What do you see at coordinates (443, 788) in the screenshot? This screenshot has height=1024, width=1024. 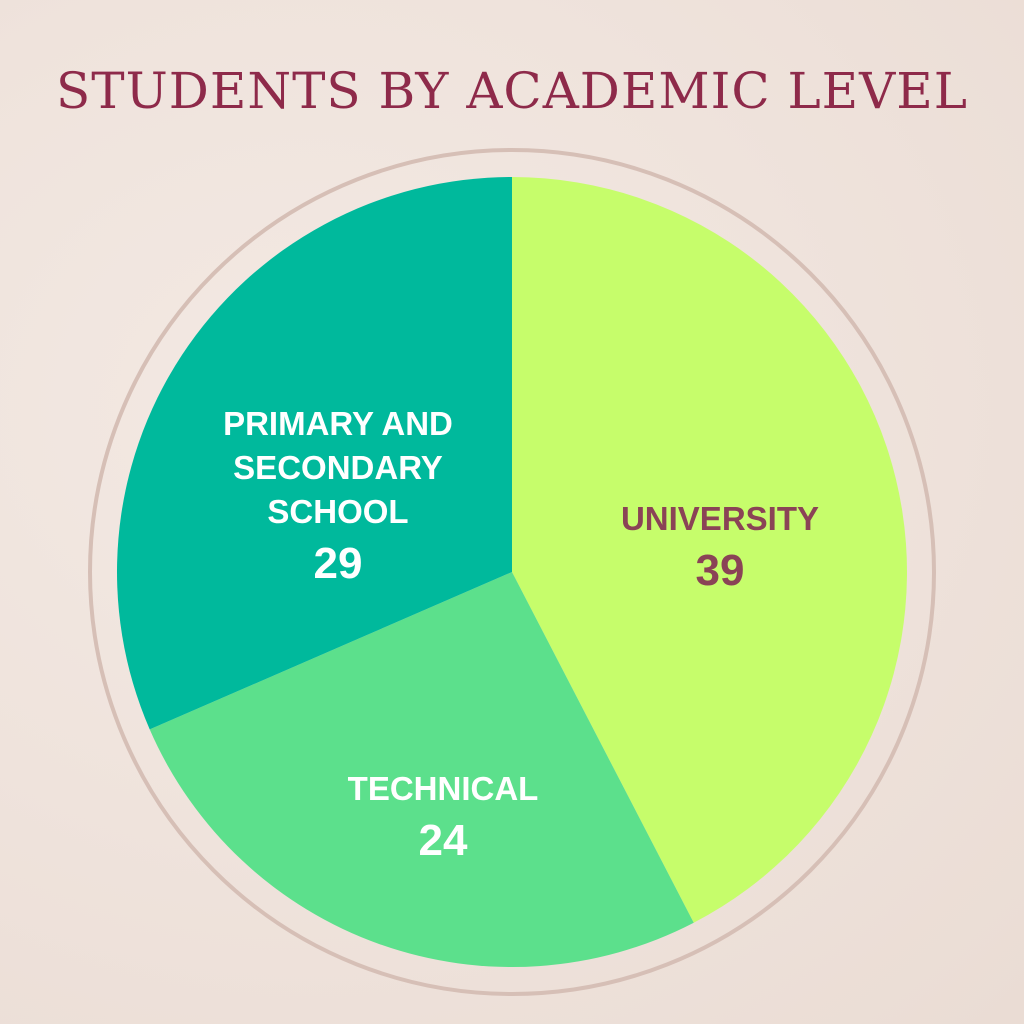 I see `slice-label: TECHNICAL` at bounding box center [443, 788].